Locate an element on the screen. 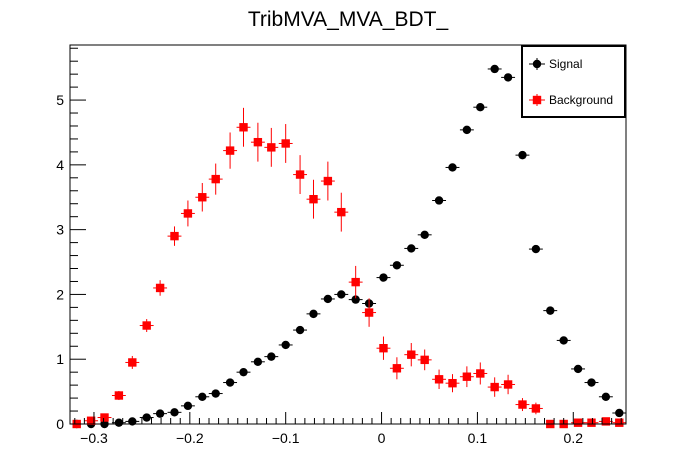 The image size is (696, 472). y-tick-label: 0 is located at coordinates (60, 424).